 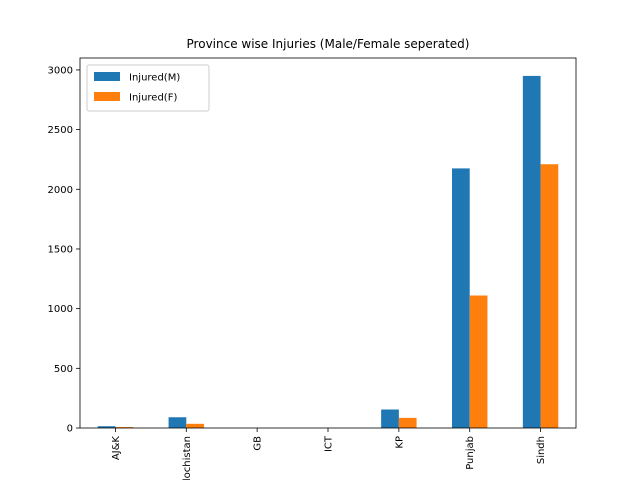 What do you see at coordinates (70, 429) in the screenshot?
I see `y-tick-label: 0` at bounding box center [70, 429].